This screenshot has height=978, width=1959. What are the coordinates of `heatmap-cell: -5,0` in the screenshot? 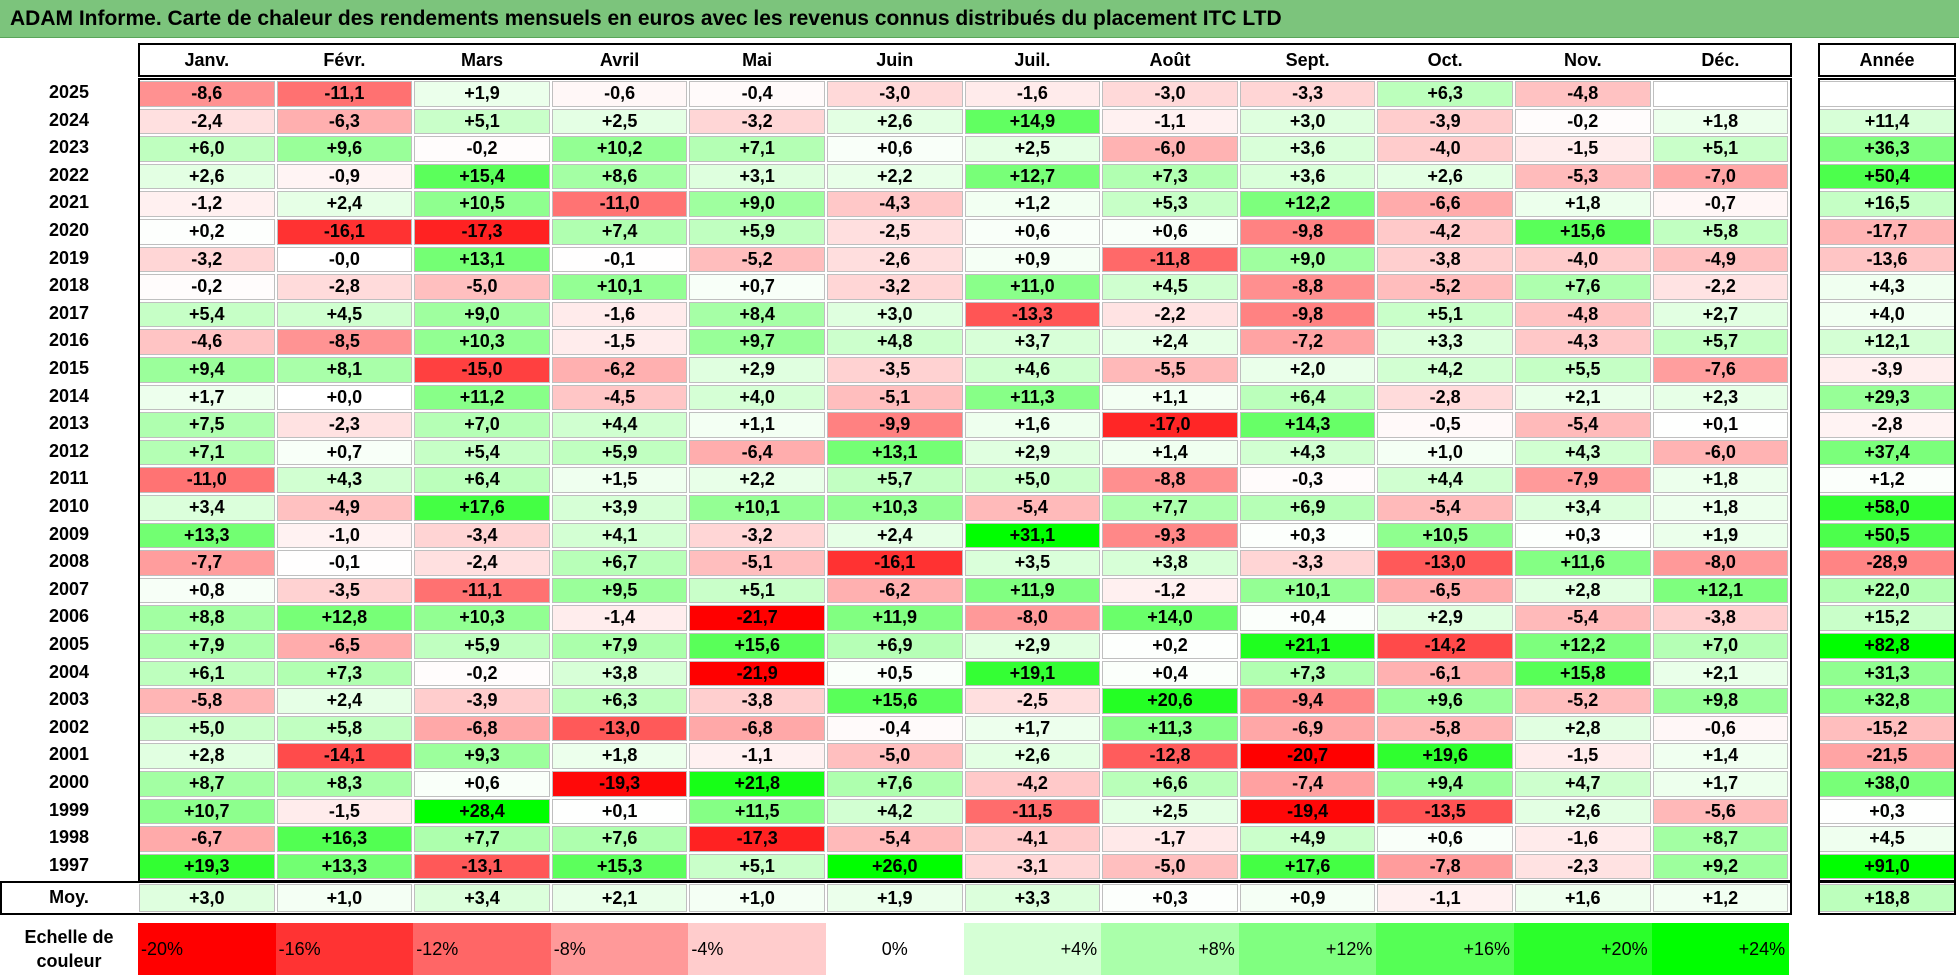 It's located at (482, 287).